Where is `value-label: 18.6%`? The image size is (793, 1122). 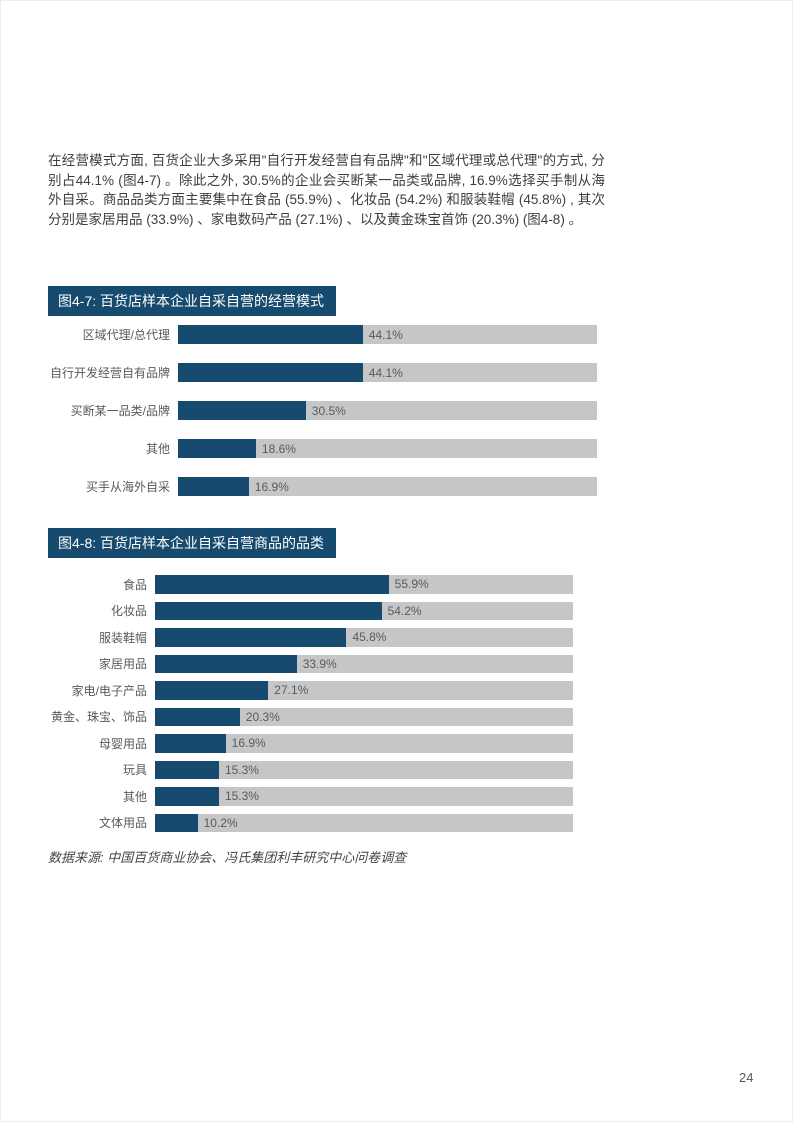 value-label: 18.6% is located at coordinates (278, 448).